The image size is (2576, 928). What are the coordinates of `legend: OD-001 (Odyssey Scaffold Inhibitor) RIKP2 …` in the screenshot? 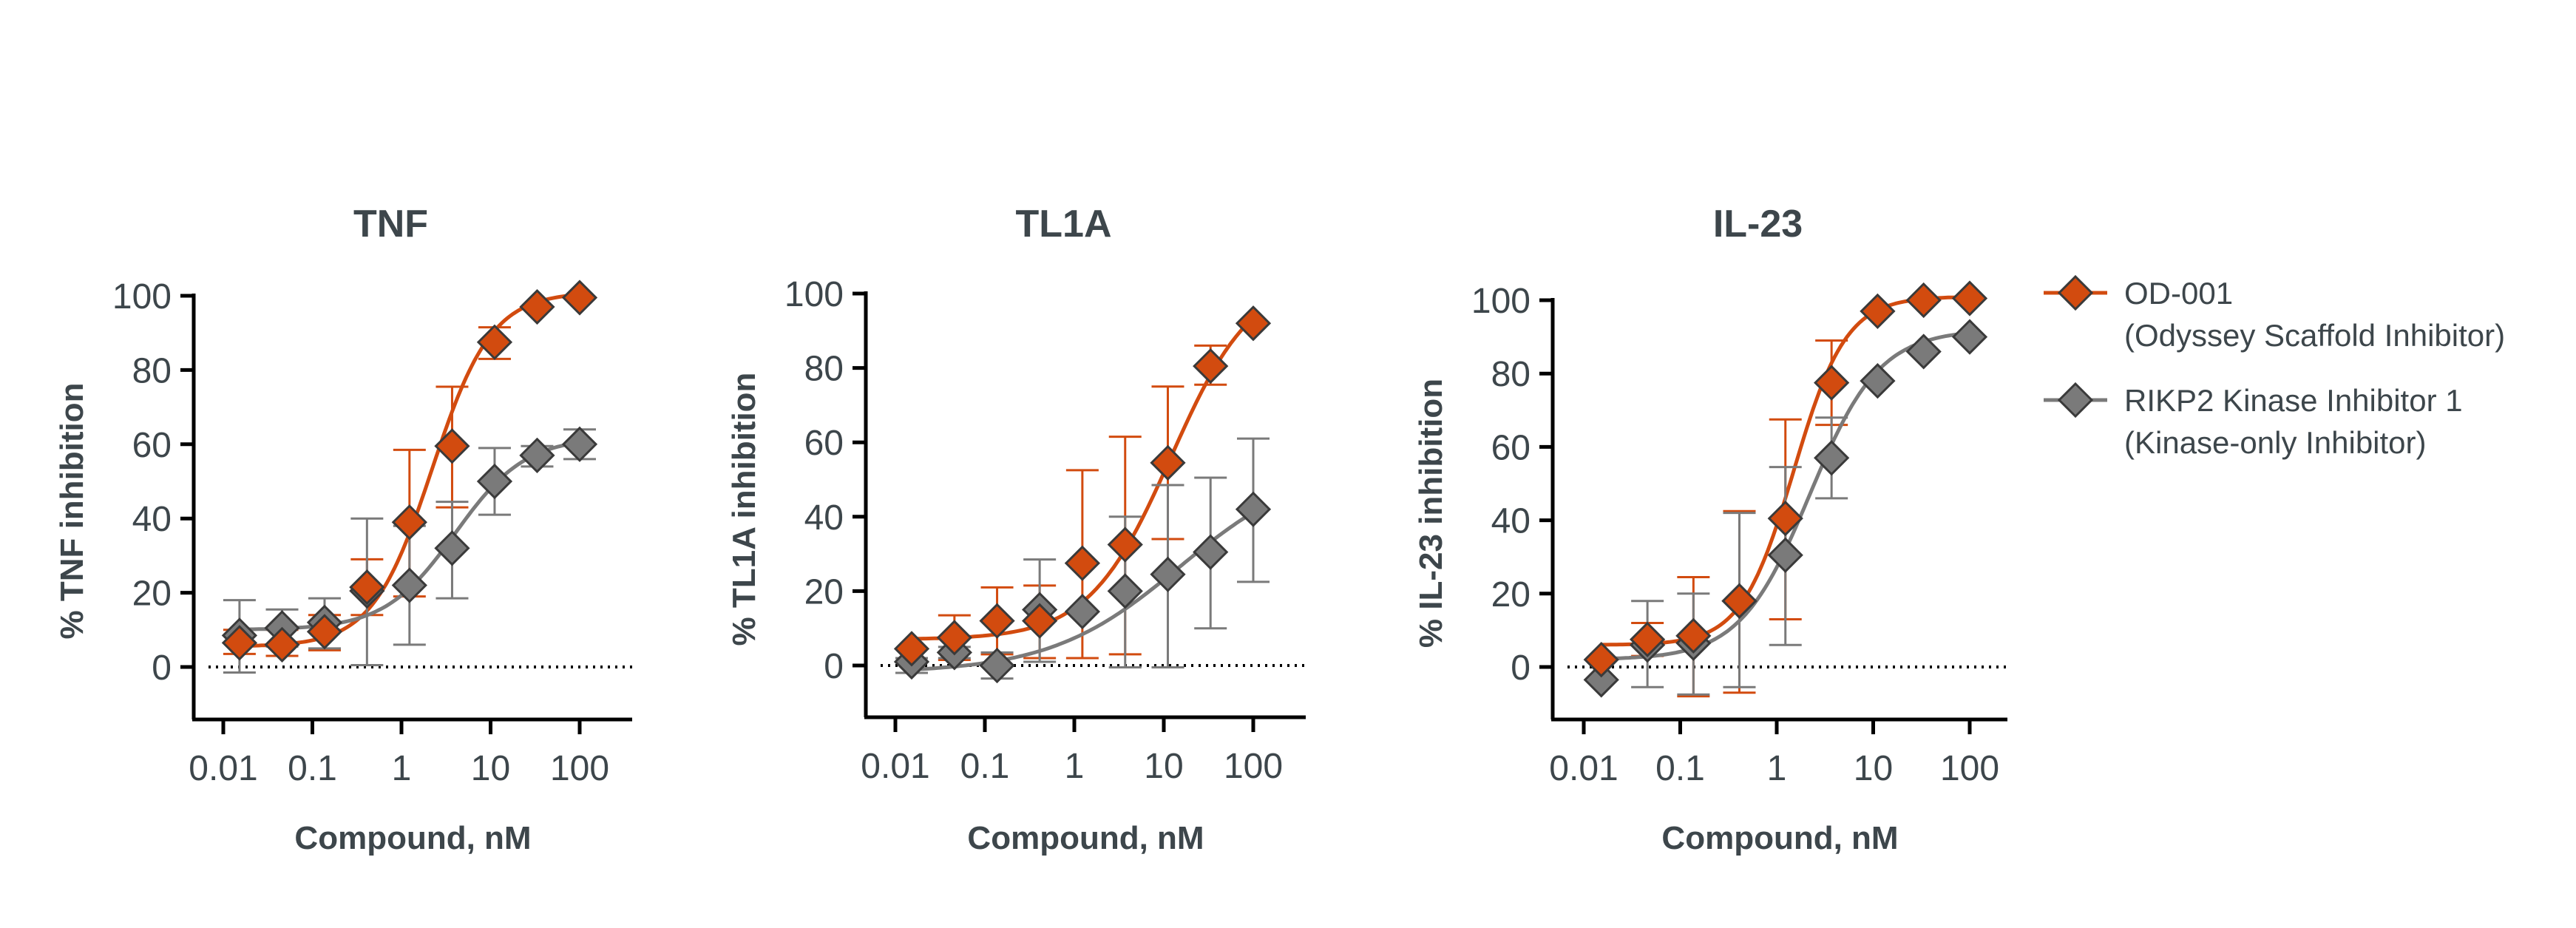 It's located at (2274, 367).